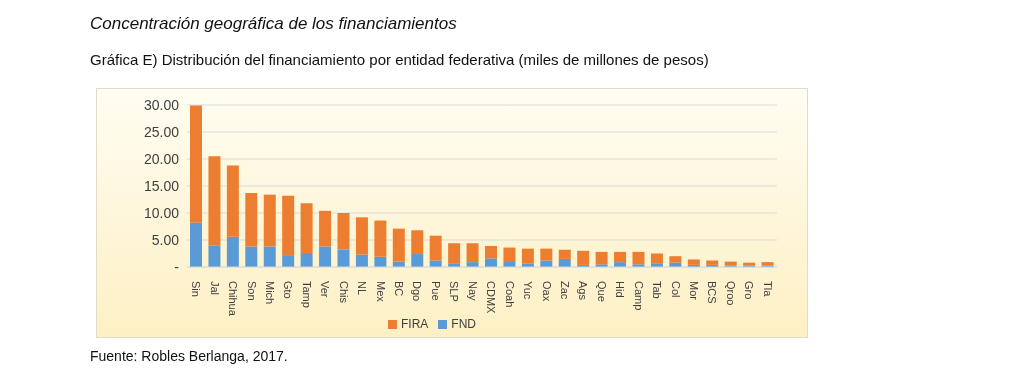 The height and width of the screenshot is (389, 1024). I want to click on x-tick-label: NL, so click(362, 288).